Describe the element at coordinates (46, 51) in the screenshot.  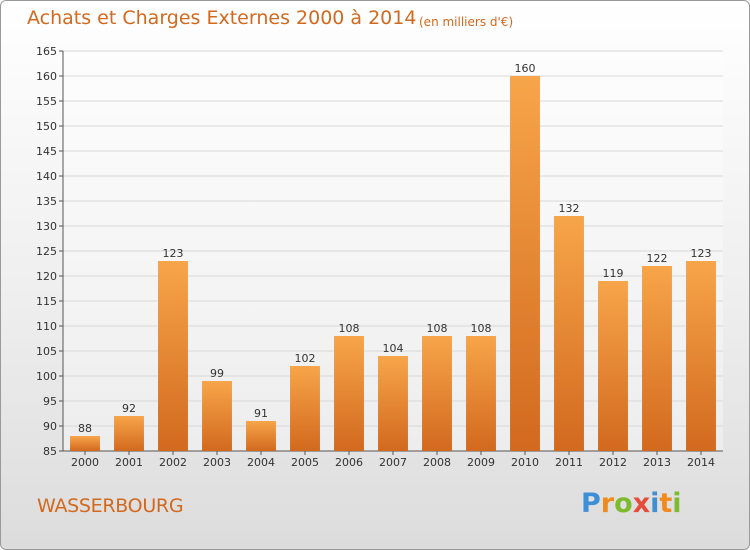
I see `y-tick-label: 165` at that location.